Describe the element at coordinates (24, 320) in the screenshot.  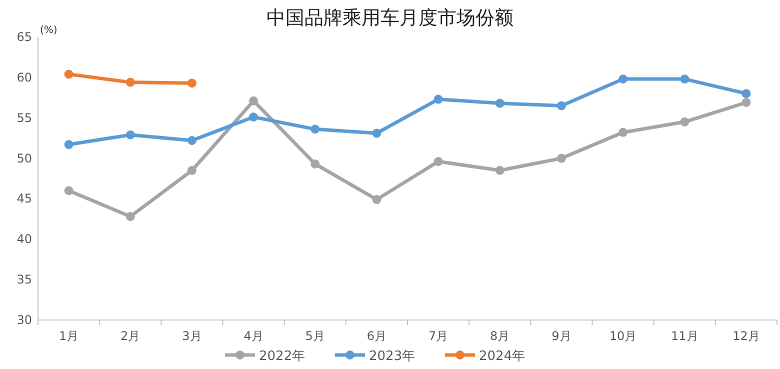
I see `y-tick-label: 30` at that location.